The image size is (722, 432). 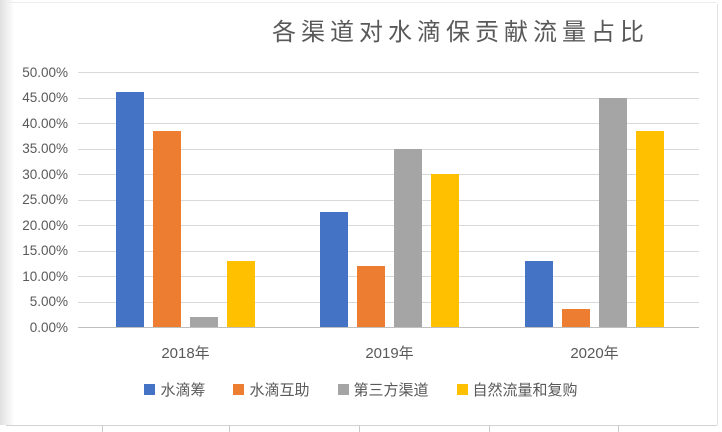 I want to click on legend-item-第三方渠道: 第三方渠道, so click(x=383, y=389).